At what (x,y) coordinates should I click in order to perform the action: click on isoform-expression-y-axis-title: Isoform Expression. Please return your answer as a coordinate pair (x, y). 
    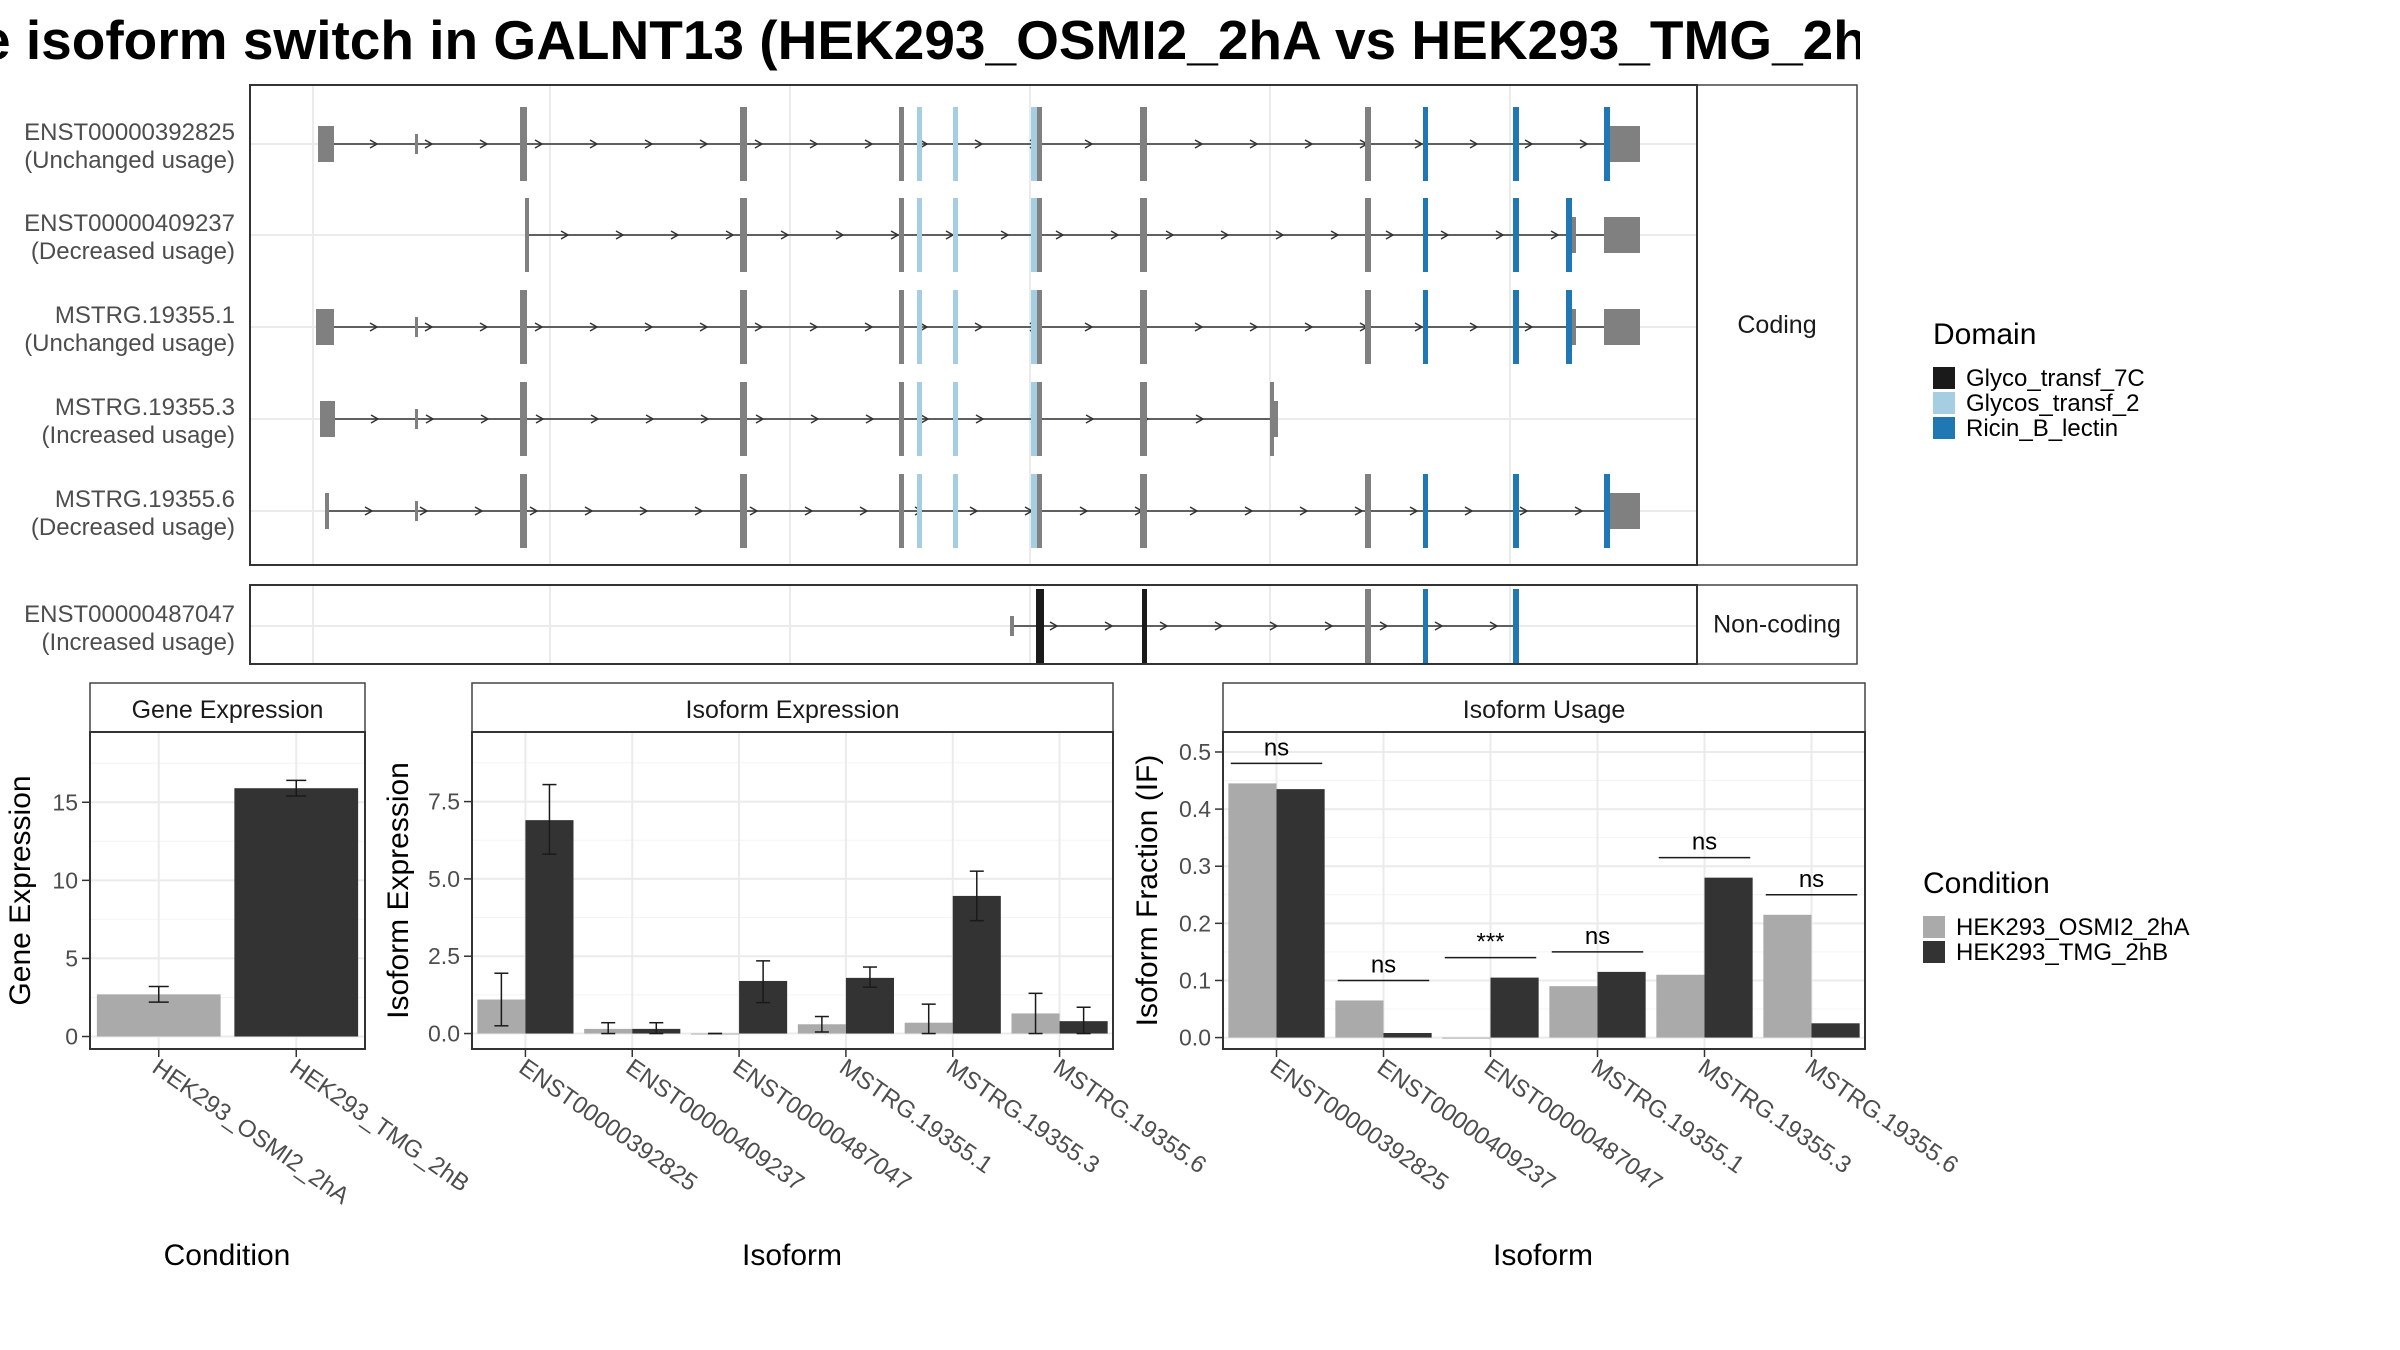
    Looking at the image, I should click on (398, 890).